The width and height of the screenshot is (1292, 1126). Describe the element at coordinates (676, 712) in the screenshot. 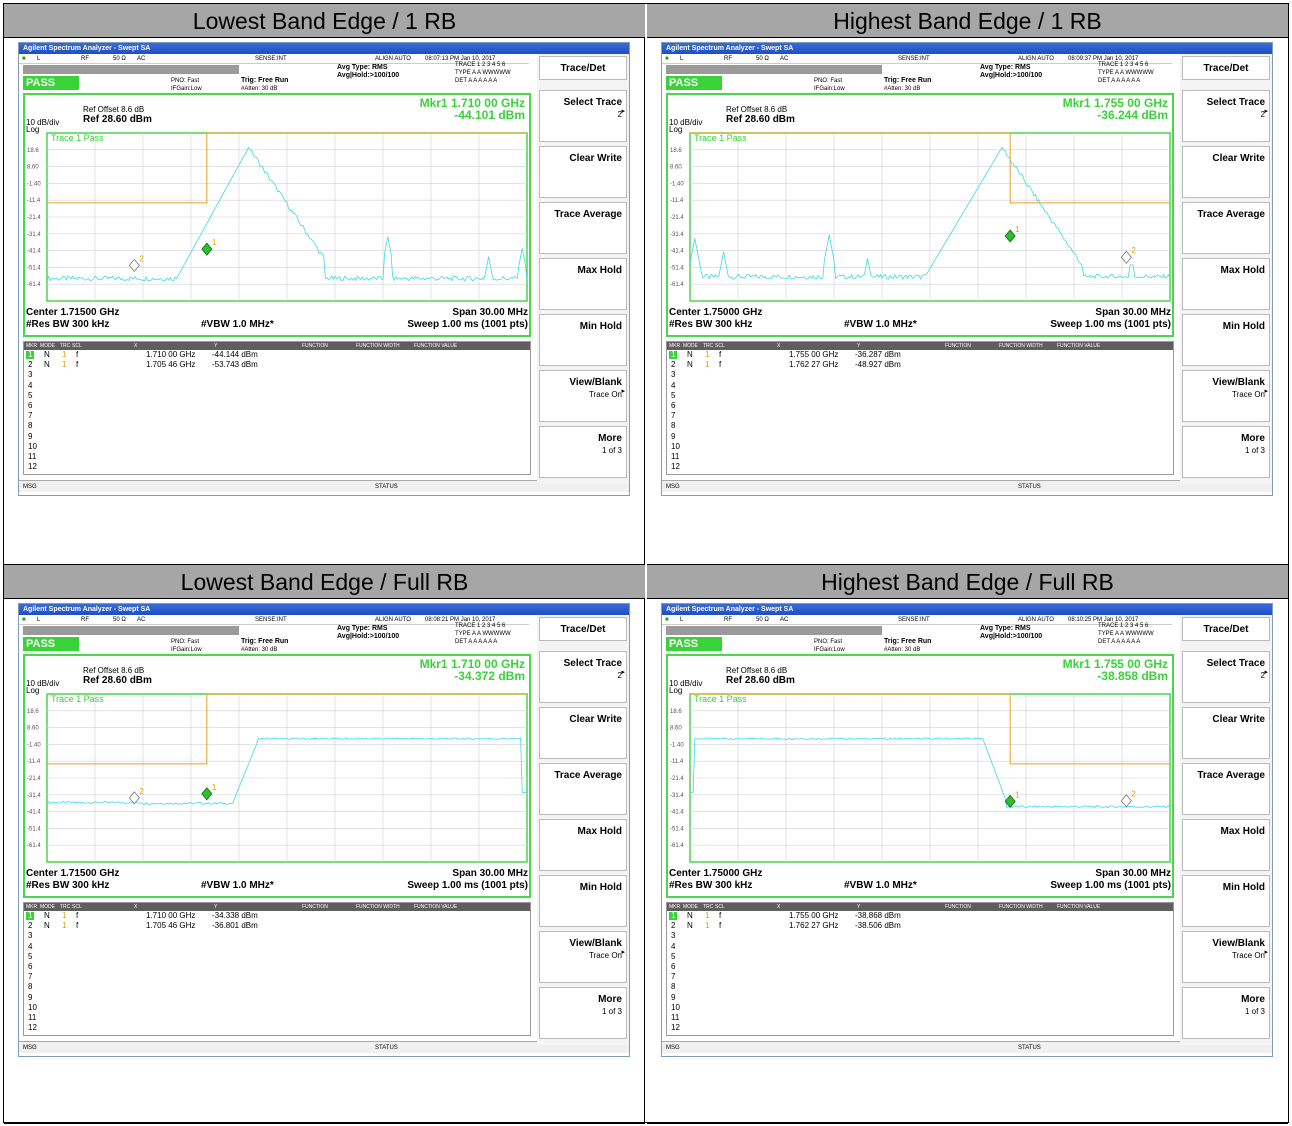

I see `y-tick-label: 18.6` at that location.